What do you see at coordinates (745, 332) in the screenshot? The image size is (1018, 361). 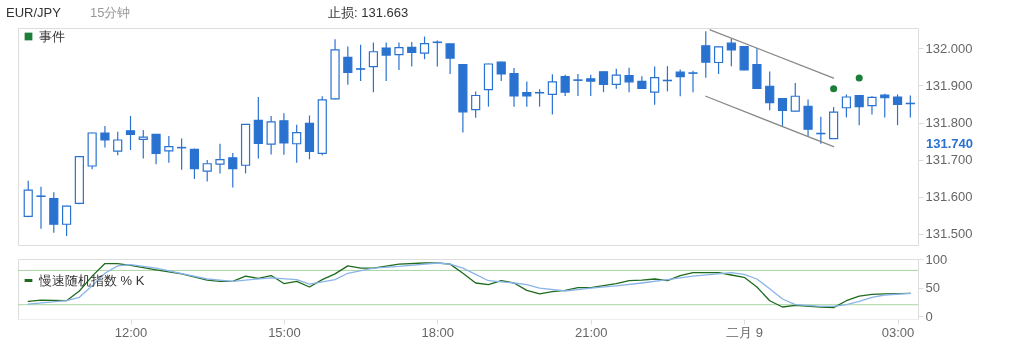 I see `x-tick-label: 二月 9` at bounding box center [745, 332].